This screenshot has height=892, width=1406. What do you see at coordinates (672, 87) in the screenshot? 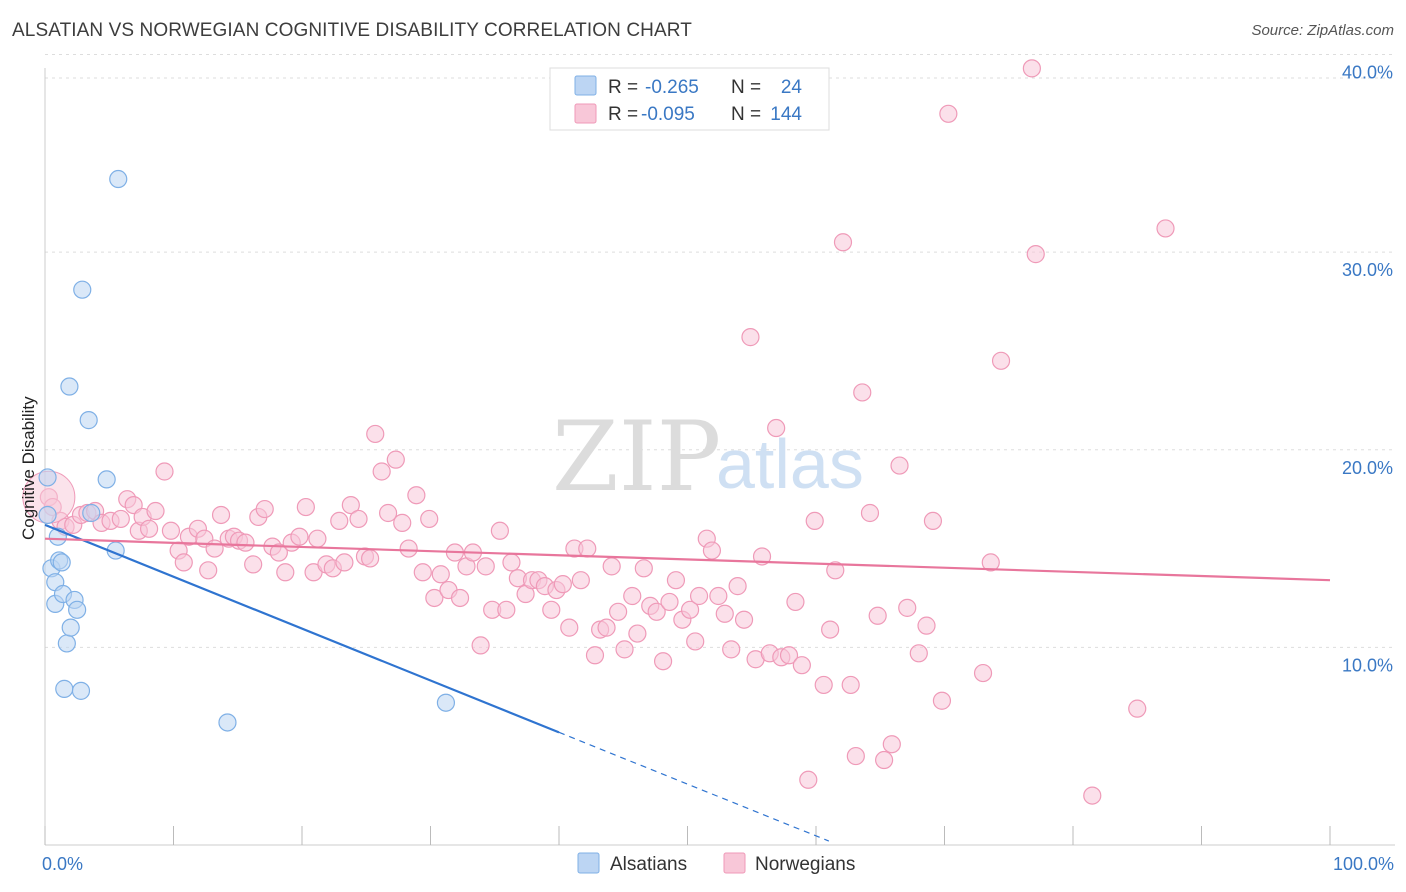
I see `legend-r-value-alsatians: -0.265` at bounding box center [672, 87].